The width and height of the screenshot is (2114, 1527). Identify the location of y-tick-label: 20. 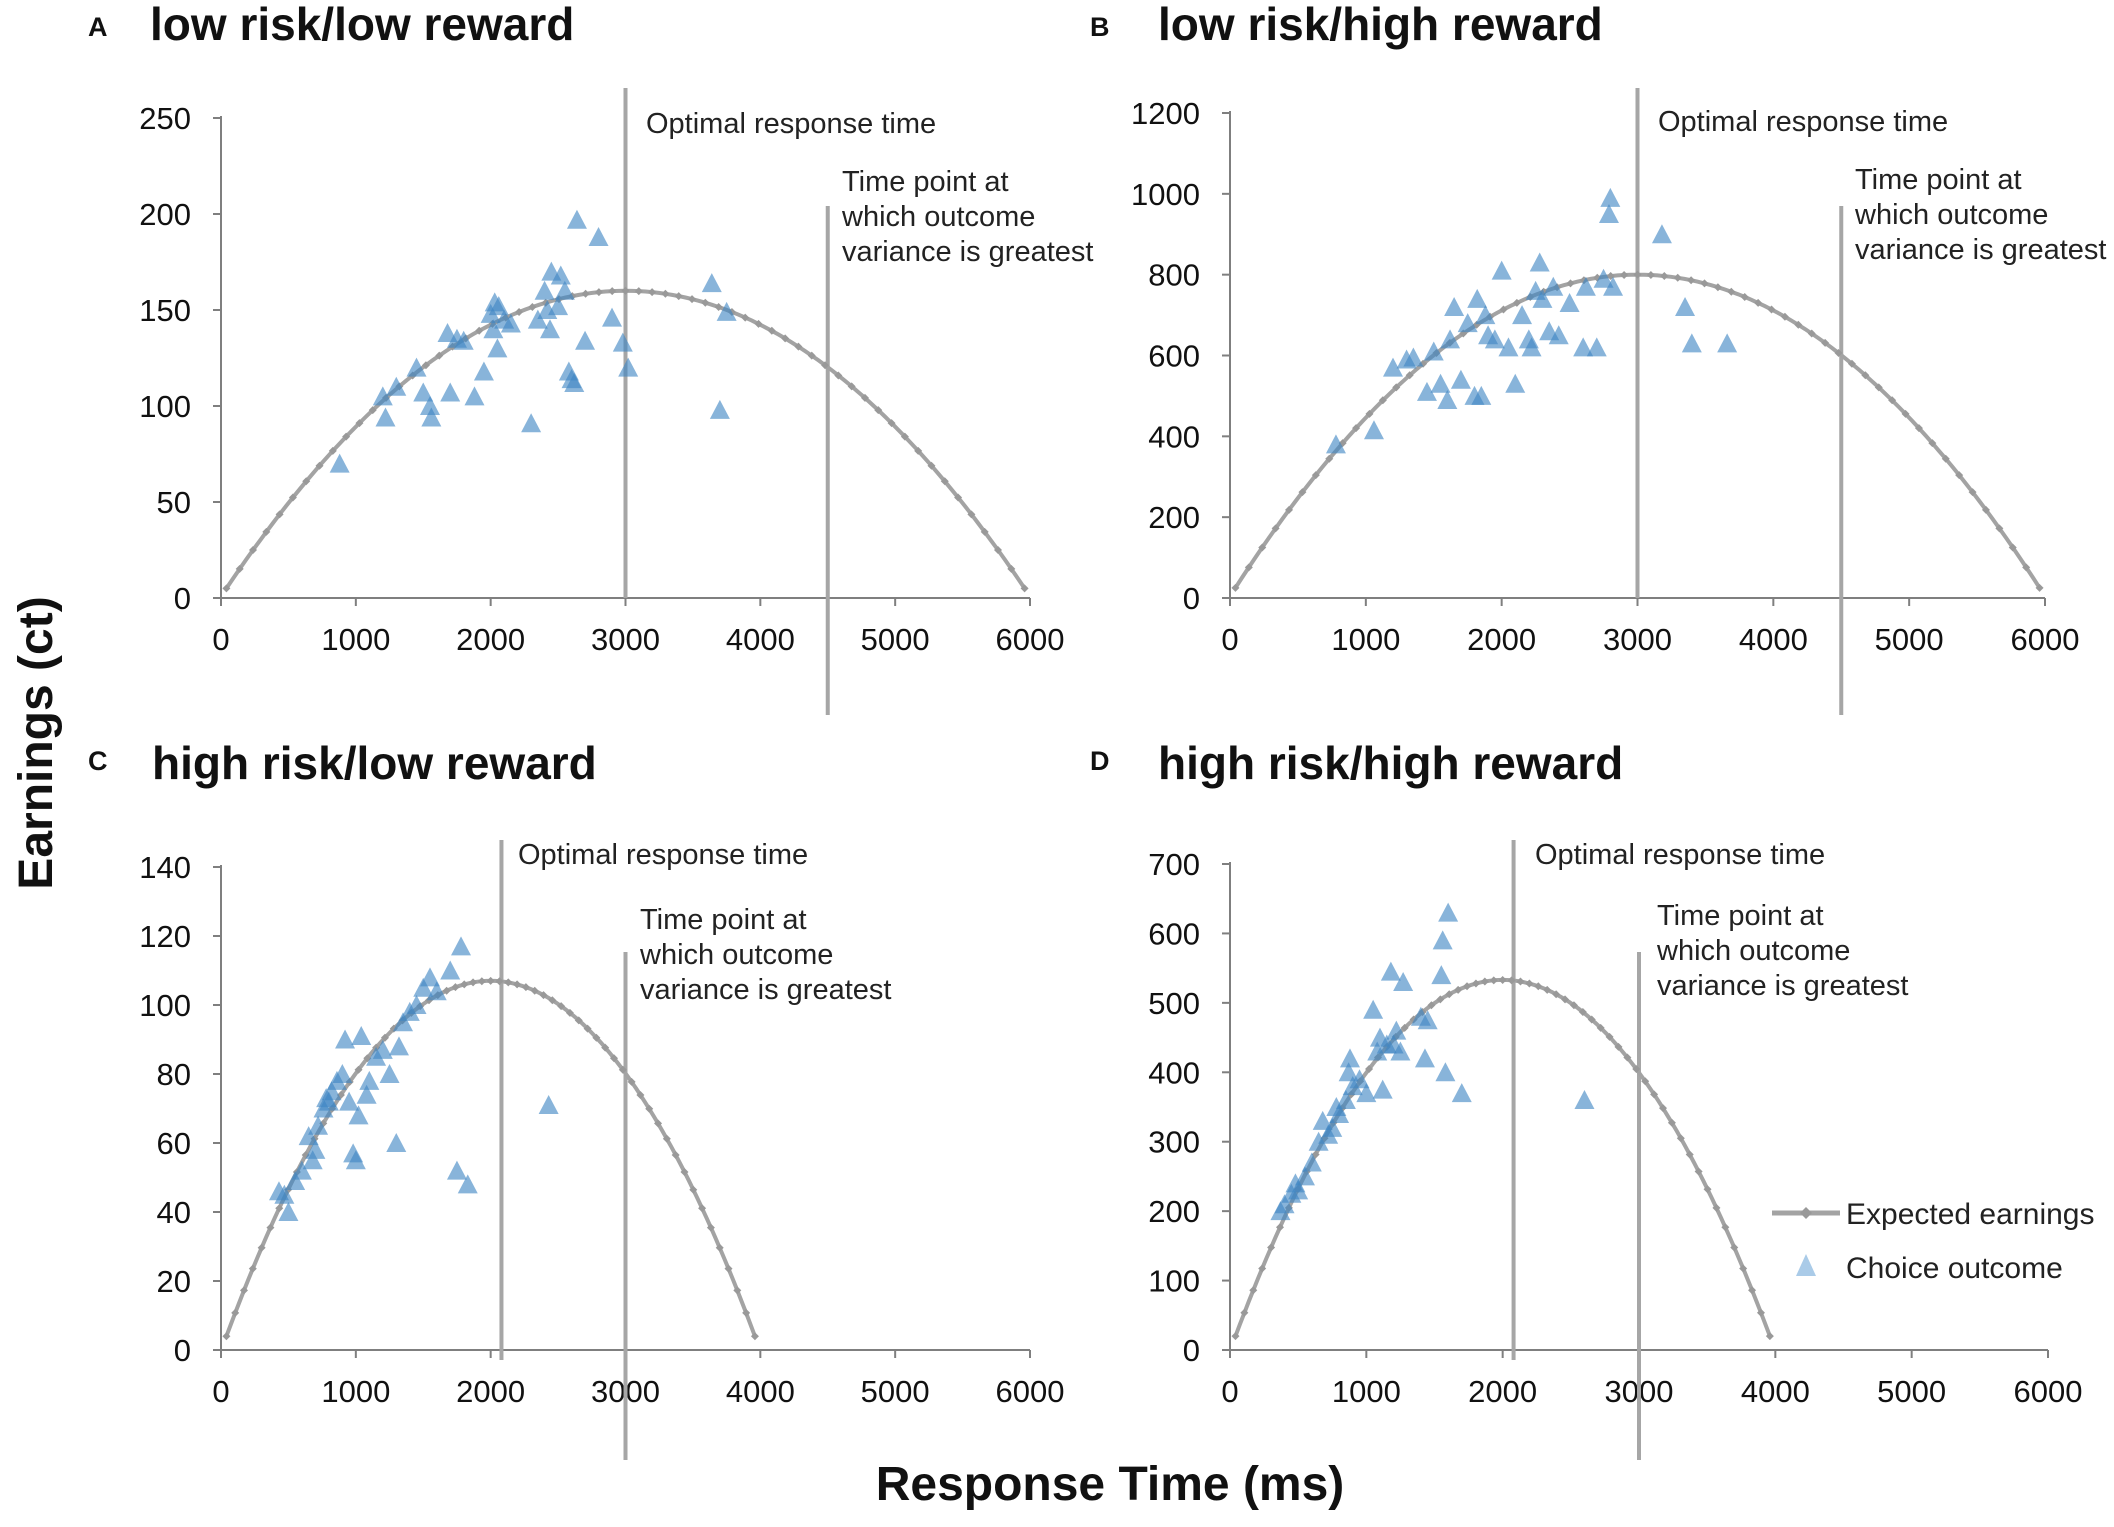
(174, 1281).